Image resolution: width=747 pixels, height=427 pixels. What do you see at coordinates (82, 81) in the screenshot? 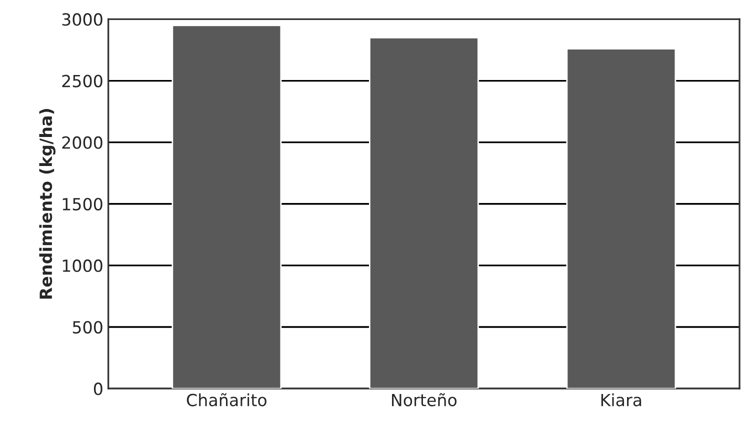
I see `y-tick-label: 2500` at bounding box center [82, 81].